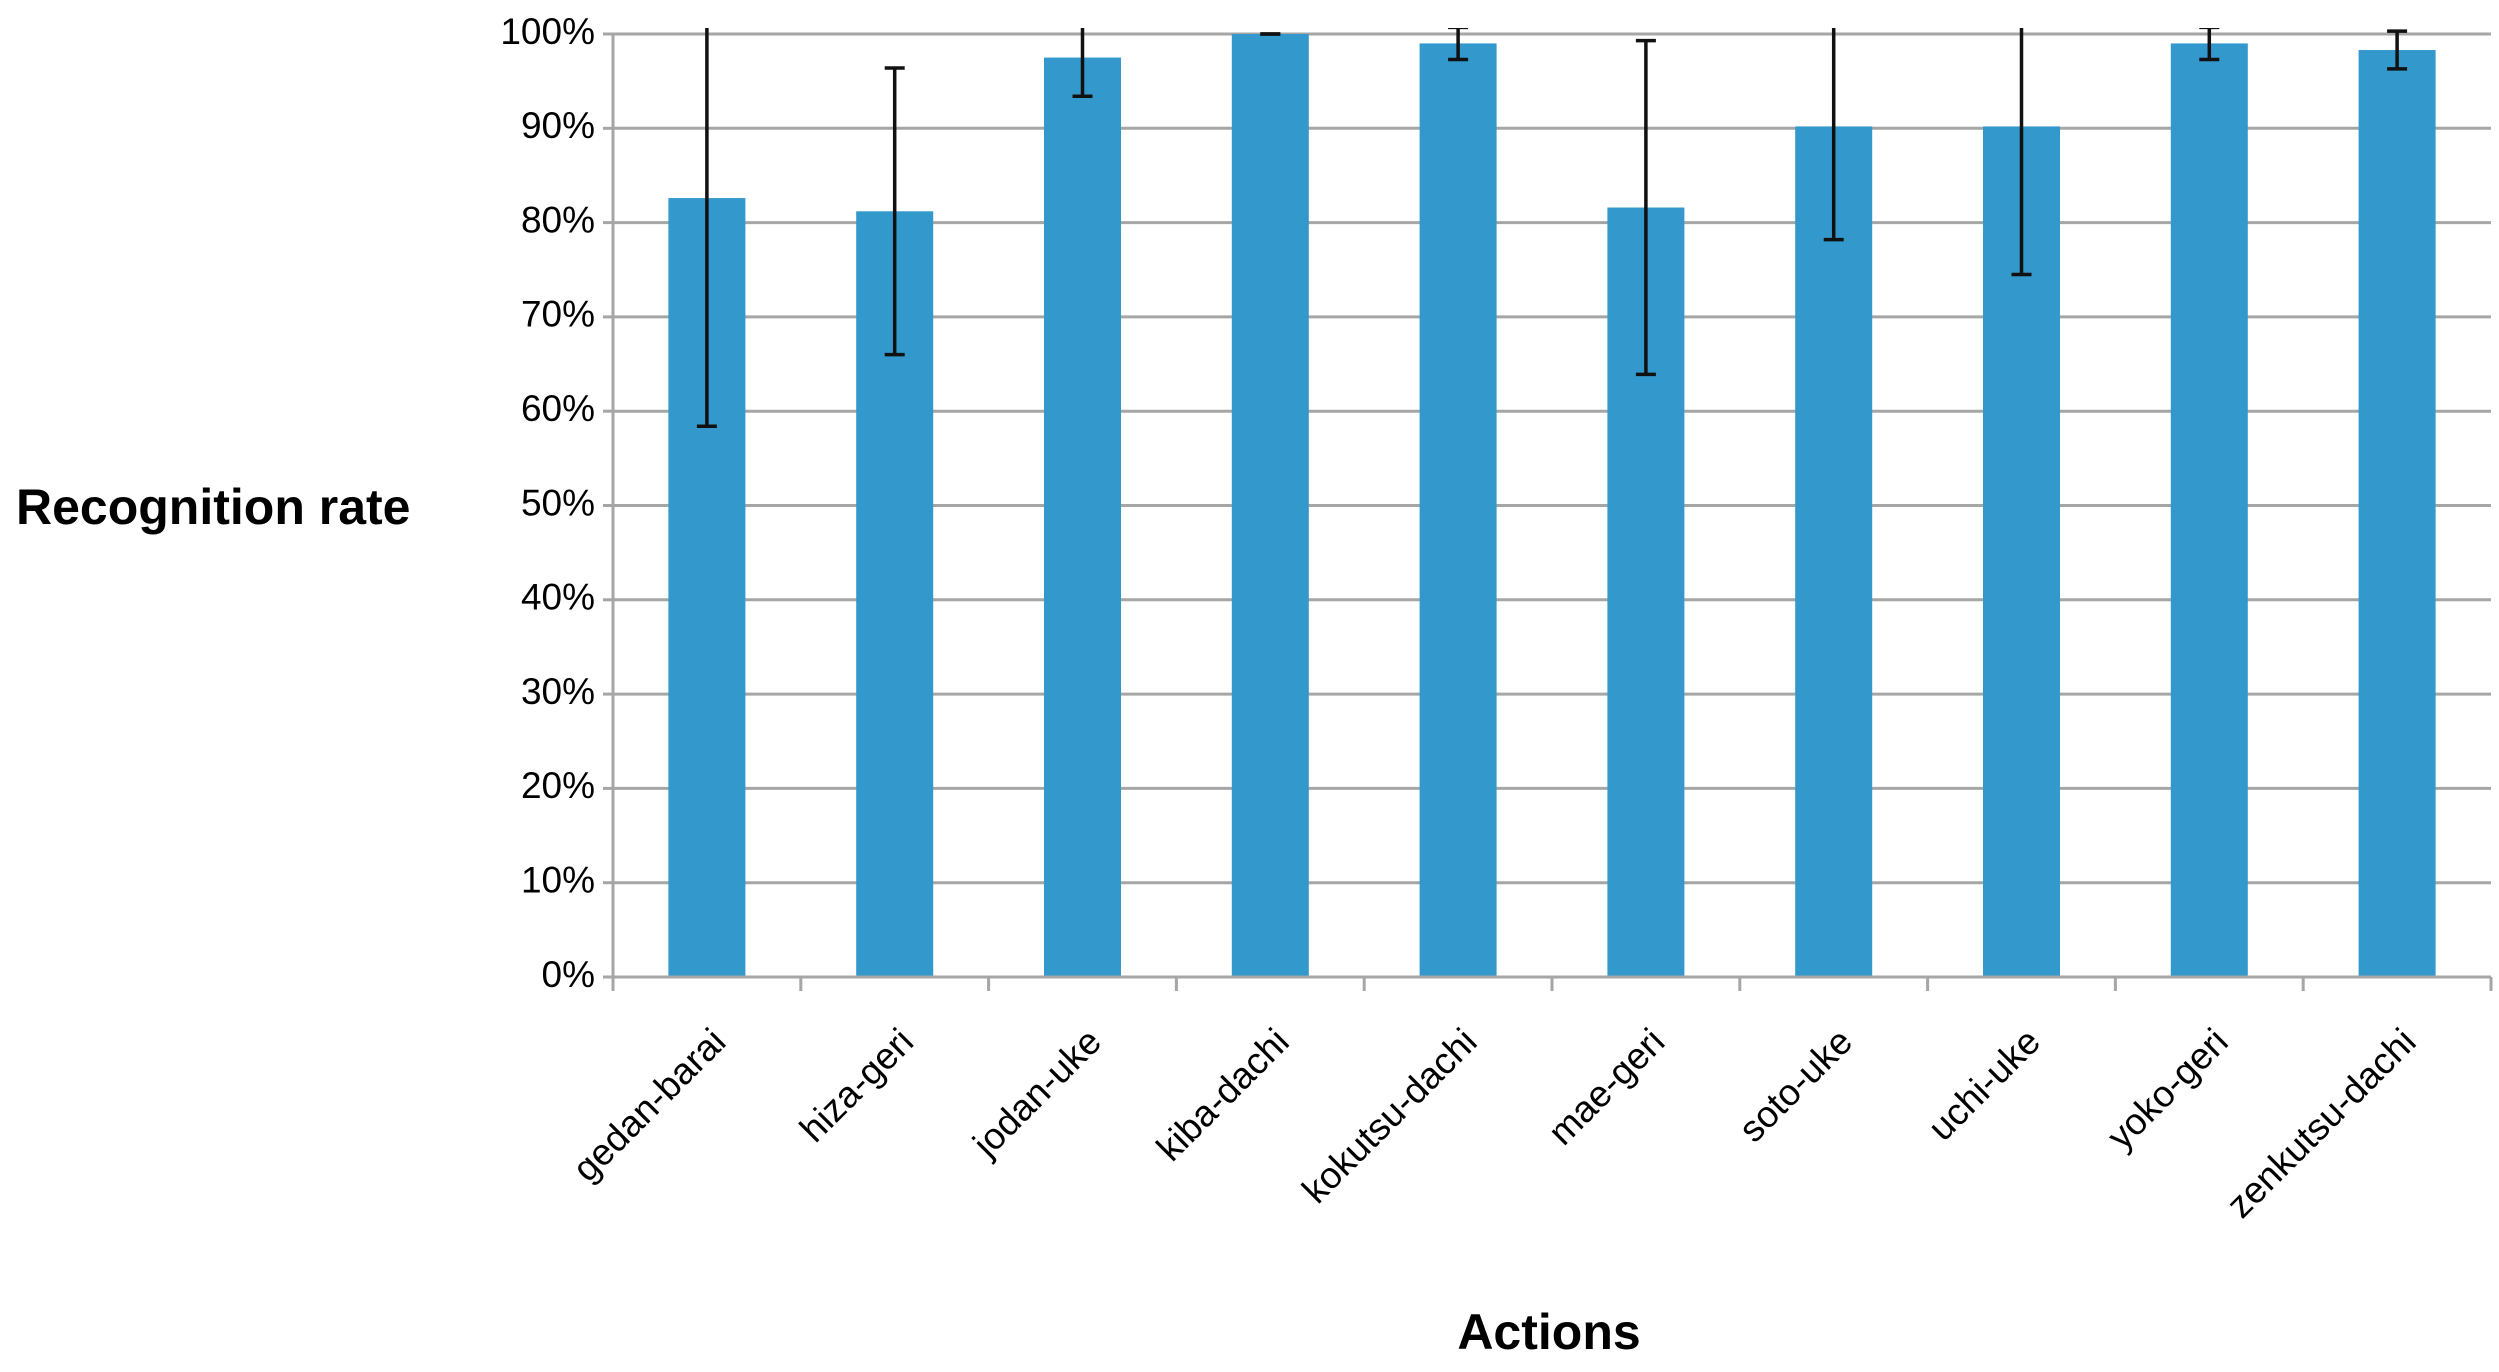  I want to click on y-tick-label: 30%, so click(558, 691).